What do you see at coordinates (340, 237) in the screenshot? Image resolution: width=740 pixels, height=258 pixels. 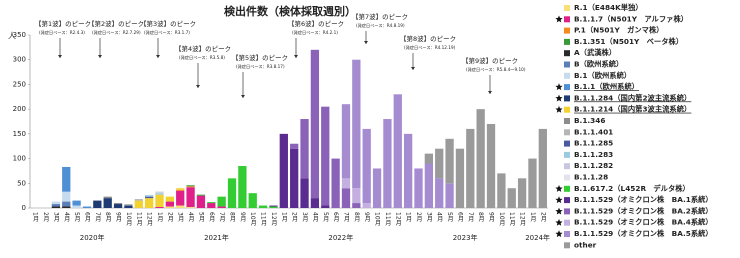 I see `year-label: 2022年` at bounding box center [340, 237].